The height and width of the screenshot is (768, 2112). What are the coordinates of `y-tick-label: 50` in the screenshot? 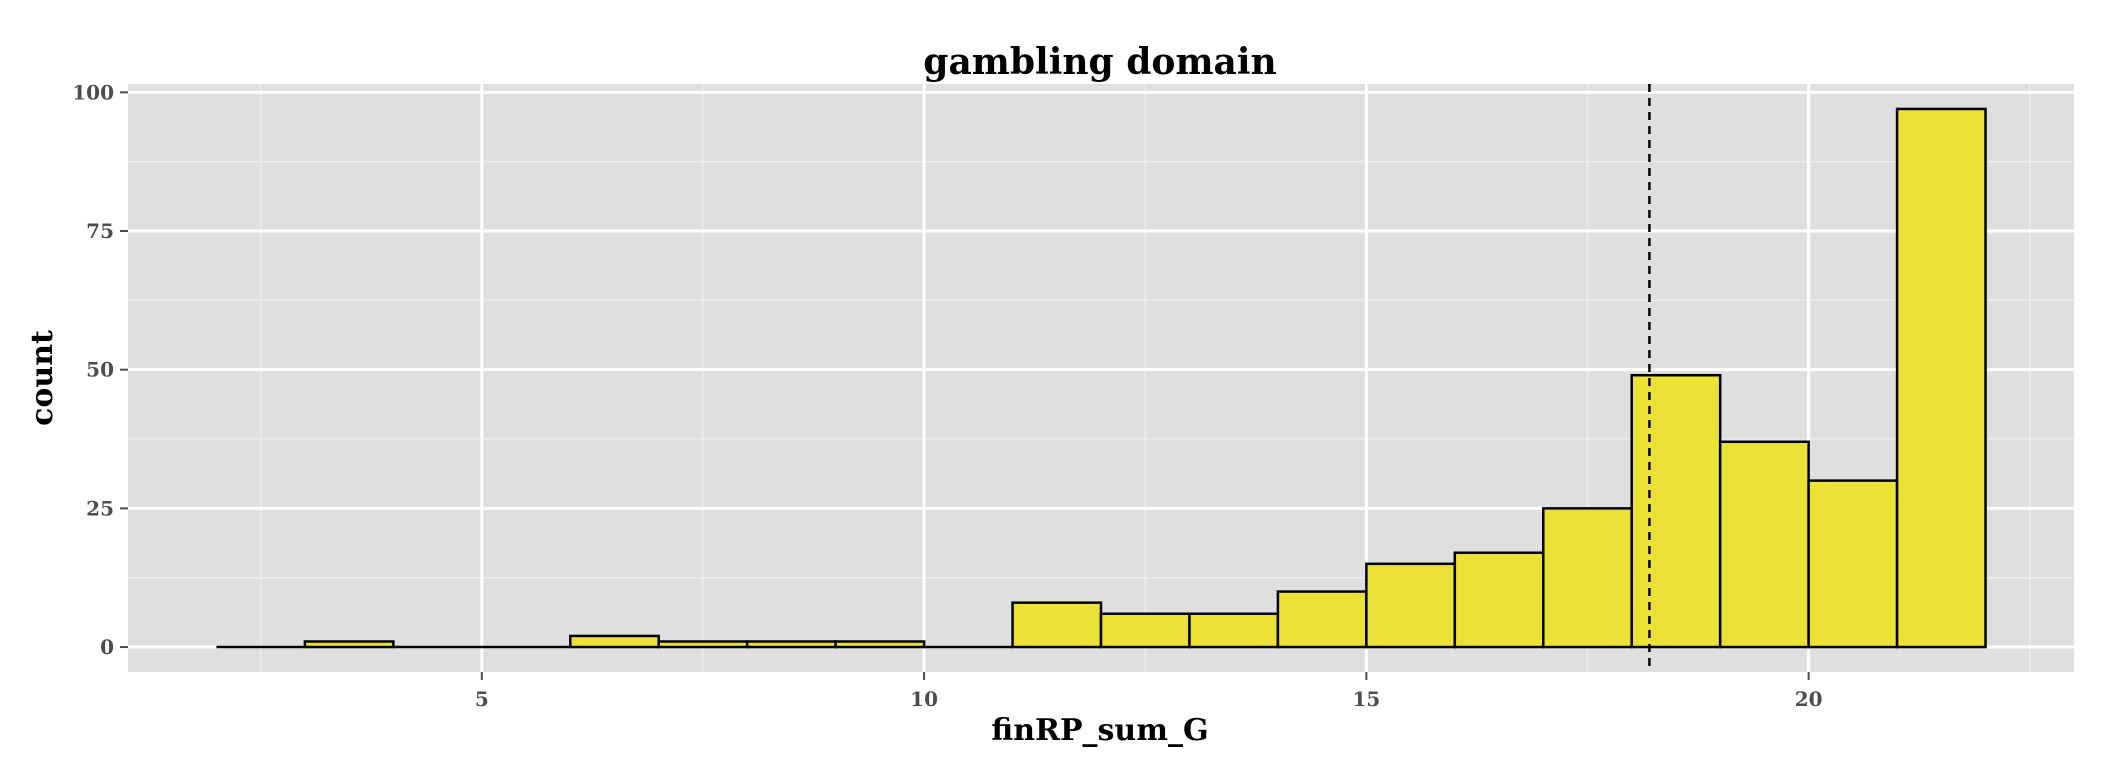 It's located at (100, 370).